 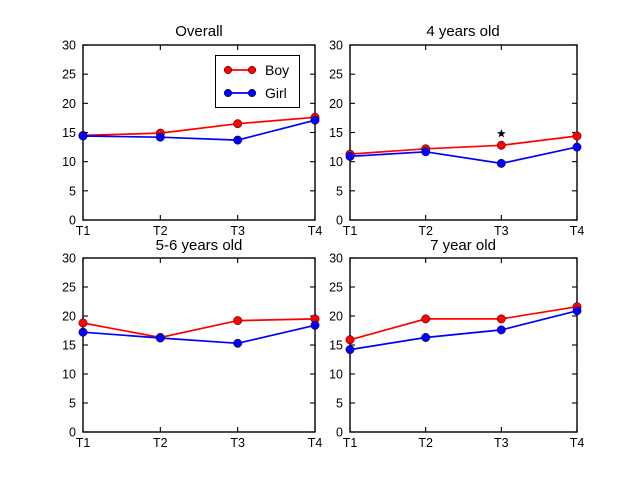 I want to click on subplot-title-4-years-old: 4 years old, so click(x=463, y=31).